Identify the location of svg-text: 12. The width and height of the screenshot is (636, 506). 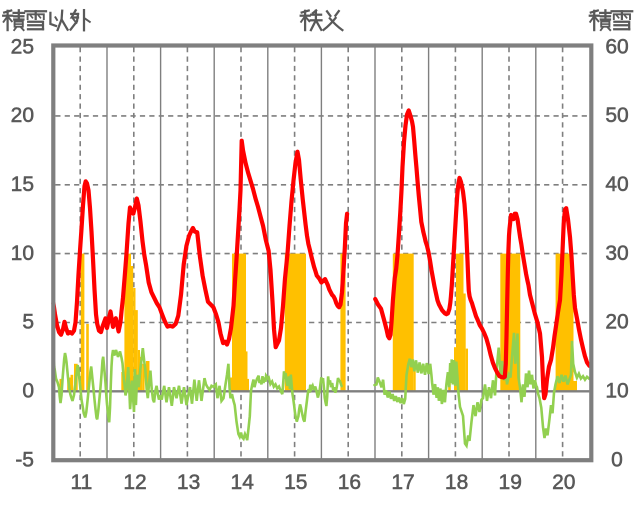
(134, 482).